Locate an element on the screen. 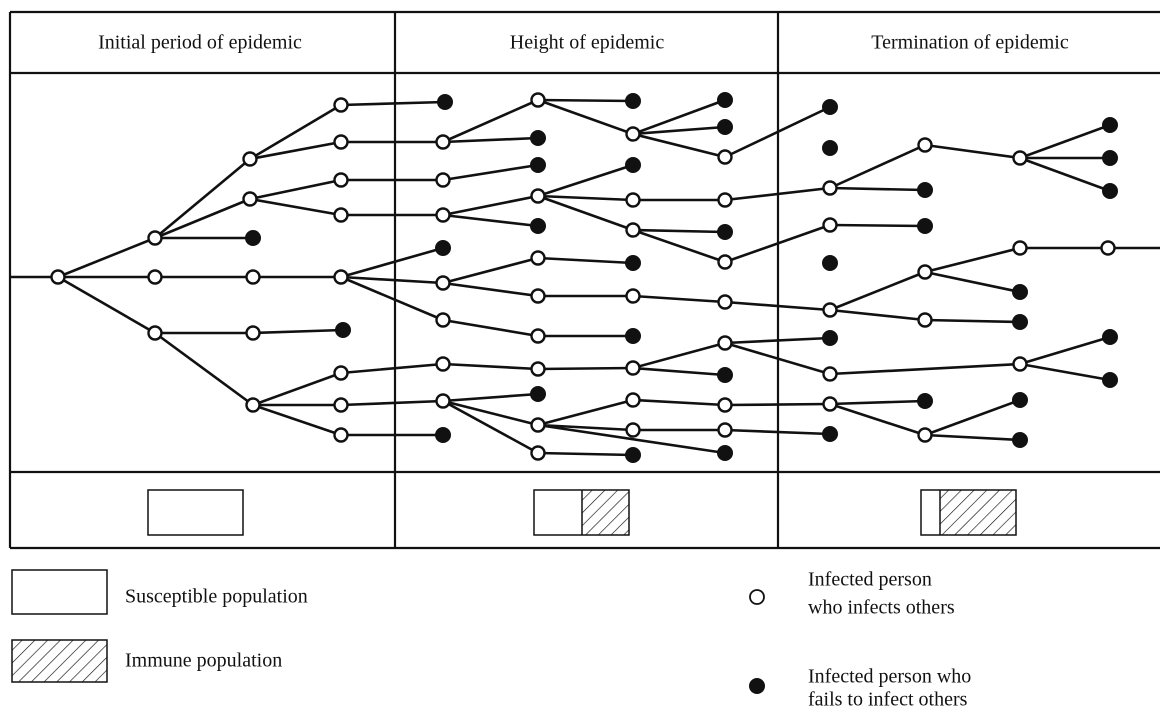 The height and width of the screenshot is (711, 1160). legend-open-circle is located at coordinates (757, 597).